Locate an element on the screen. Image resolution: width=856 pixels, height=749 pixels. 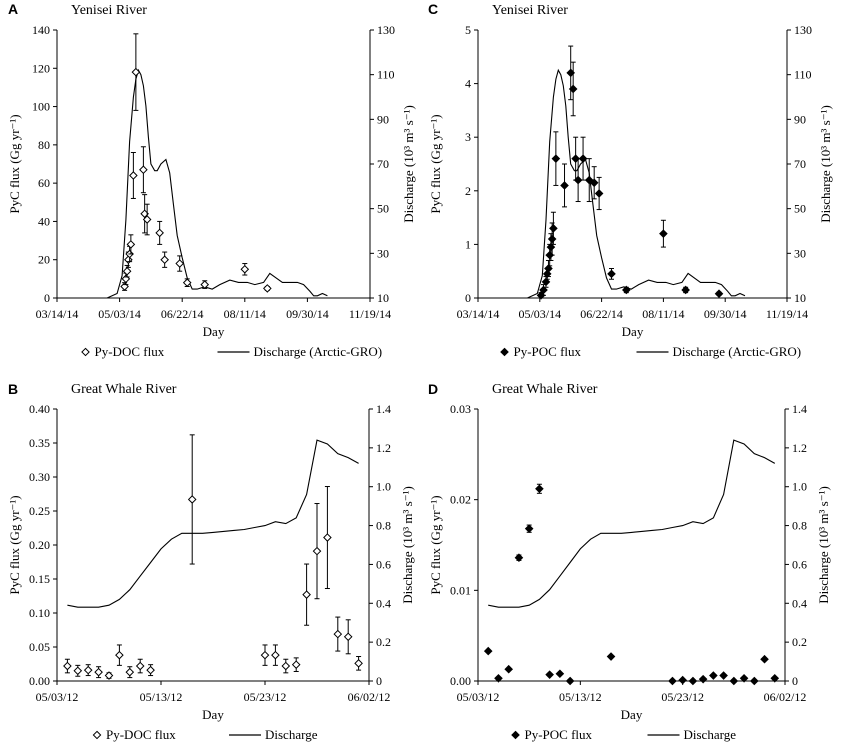
y-tick-label: 0.35 is located at coordinates (39, 443).